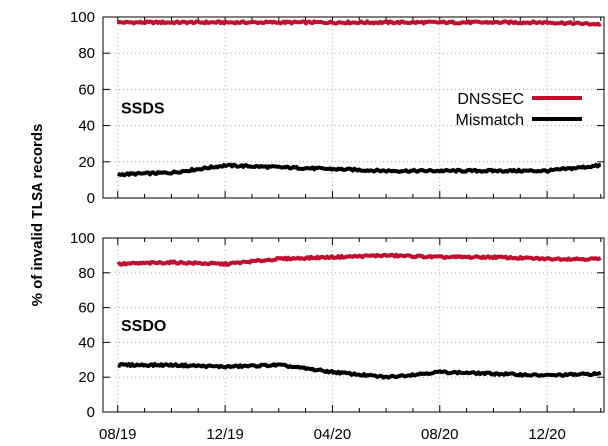 The image size is (608, 446). I want to click on panel-label: SSDS, so click(143, 109).